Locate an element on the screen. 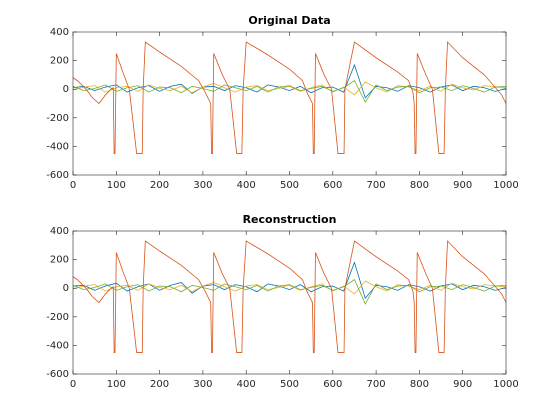  chart-title: Original Data is located at coordinates (289, 20).